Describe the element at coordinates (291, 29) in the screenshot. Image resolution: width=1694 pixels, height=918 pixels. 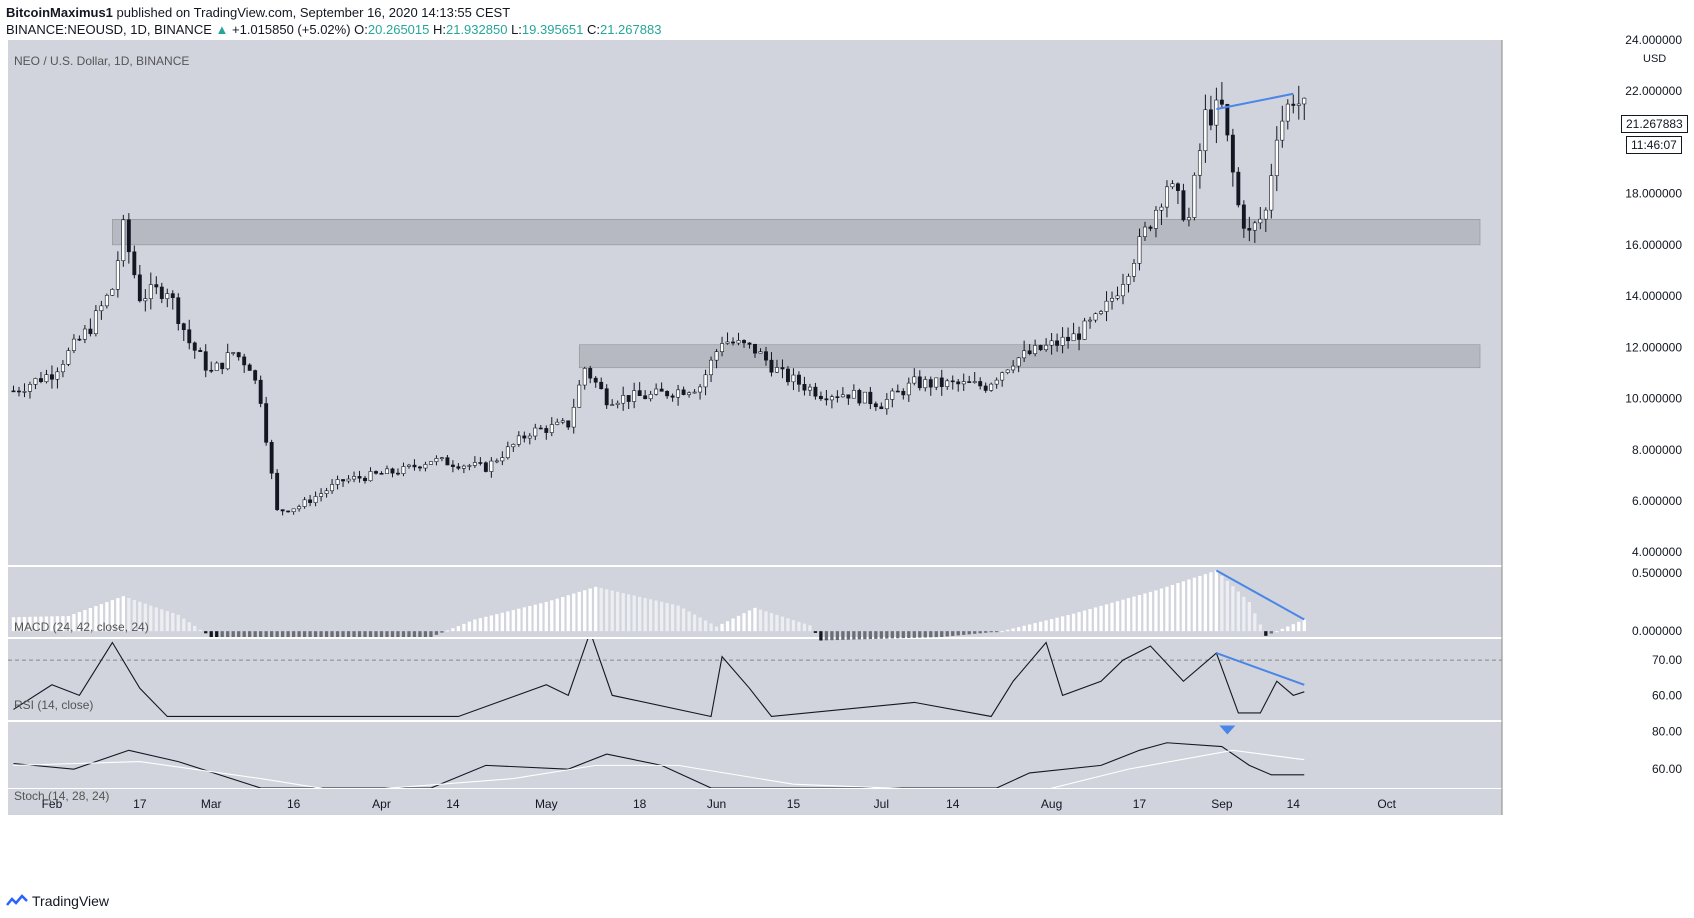
I see `change-value: +1.015850 (+5.02%)` at that location.